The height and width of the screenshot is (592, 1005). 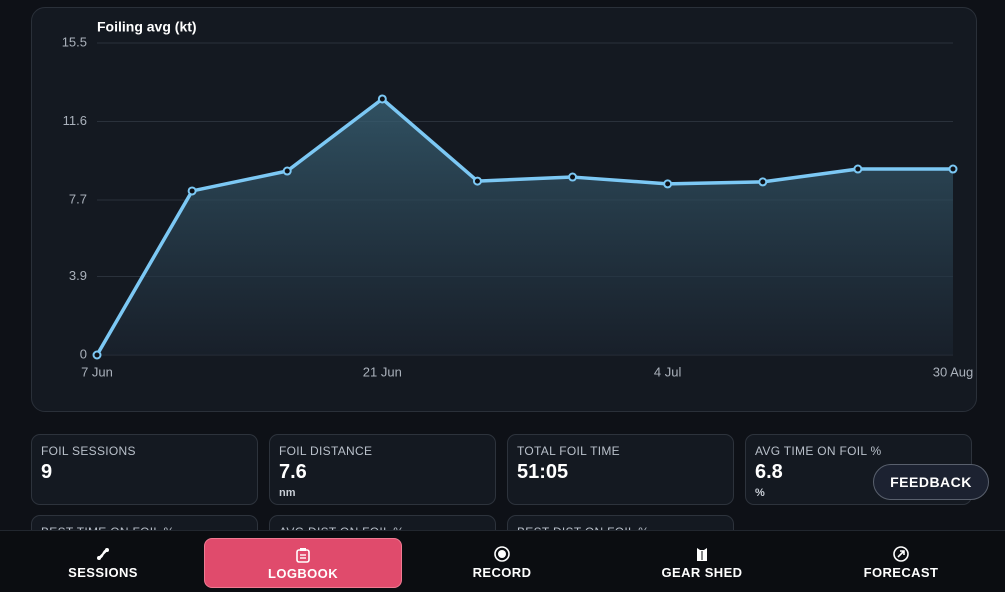 I want to click on y-tick-label: 11.6, so click(x=75, y=120).